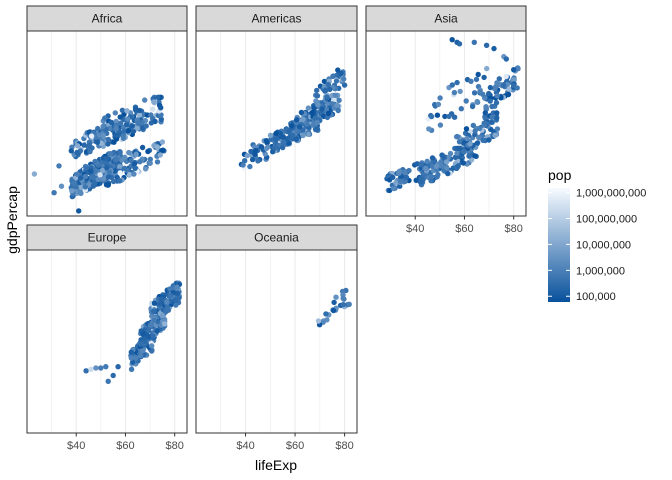 Image resolution: width=672 pixels, height=480 pixels. What do you see at coordinates (276, 123) in the screenshot?
I see `panel-background` at bounding box center [276, 123].